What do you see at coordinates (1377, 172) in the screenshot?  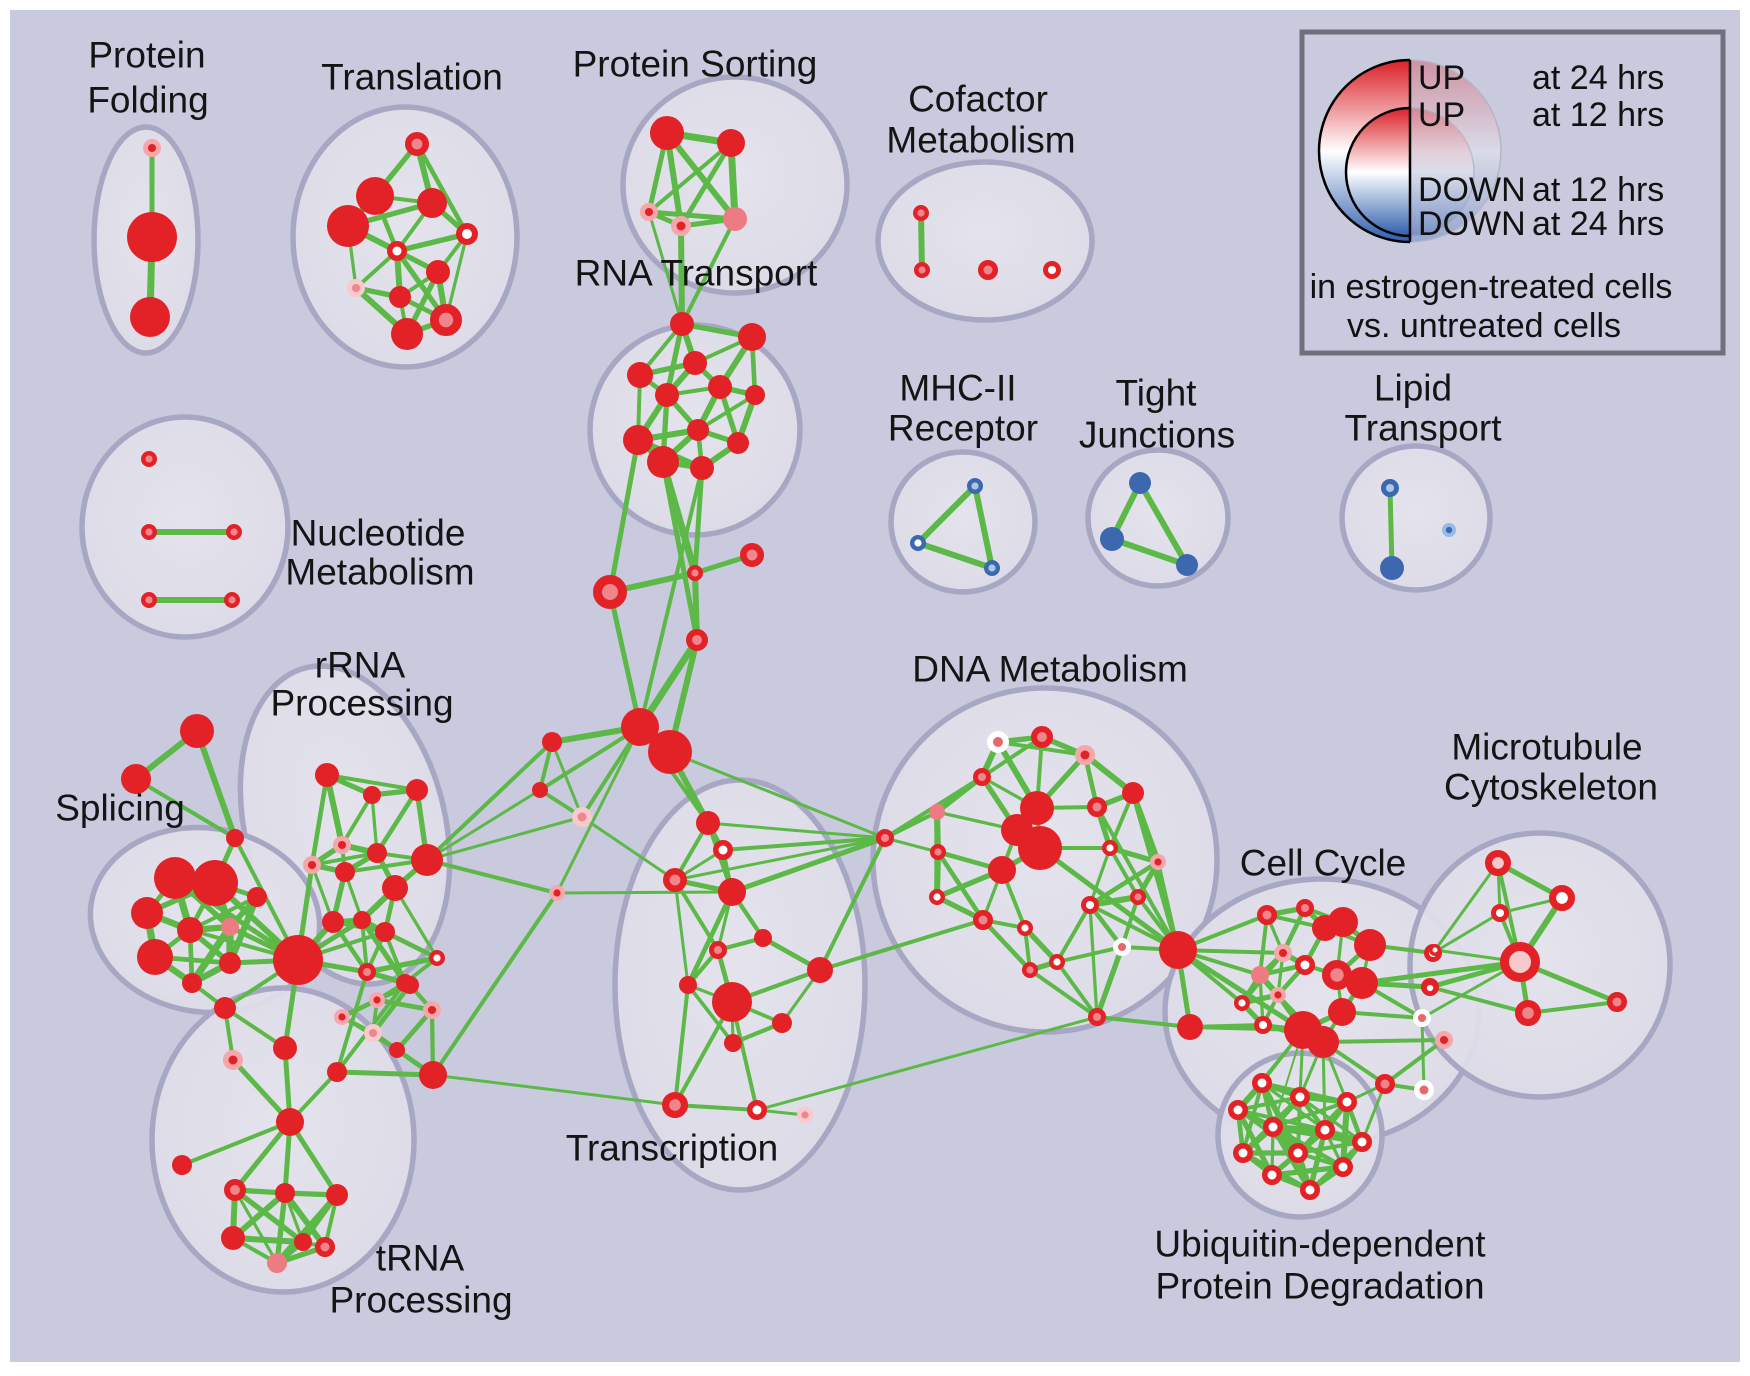 I see `legend-inner-ring-12hr` at bounding box center [1377, 172].